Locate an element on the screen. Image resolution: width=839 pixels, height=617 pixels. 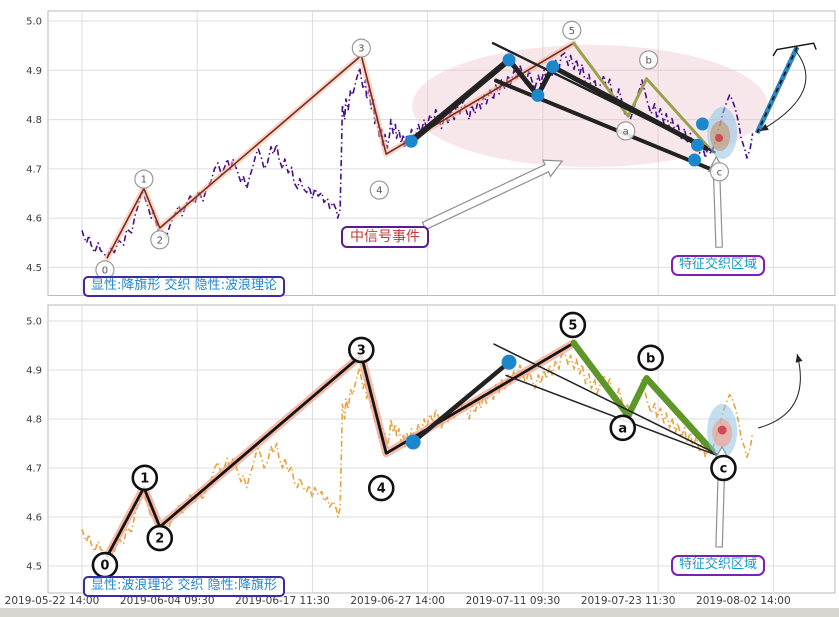
x-tick-label: 2019-06-04 09:30 is located at coordinates (167, 601).